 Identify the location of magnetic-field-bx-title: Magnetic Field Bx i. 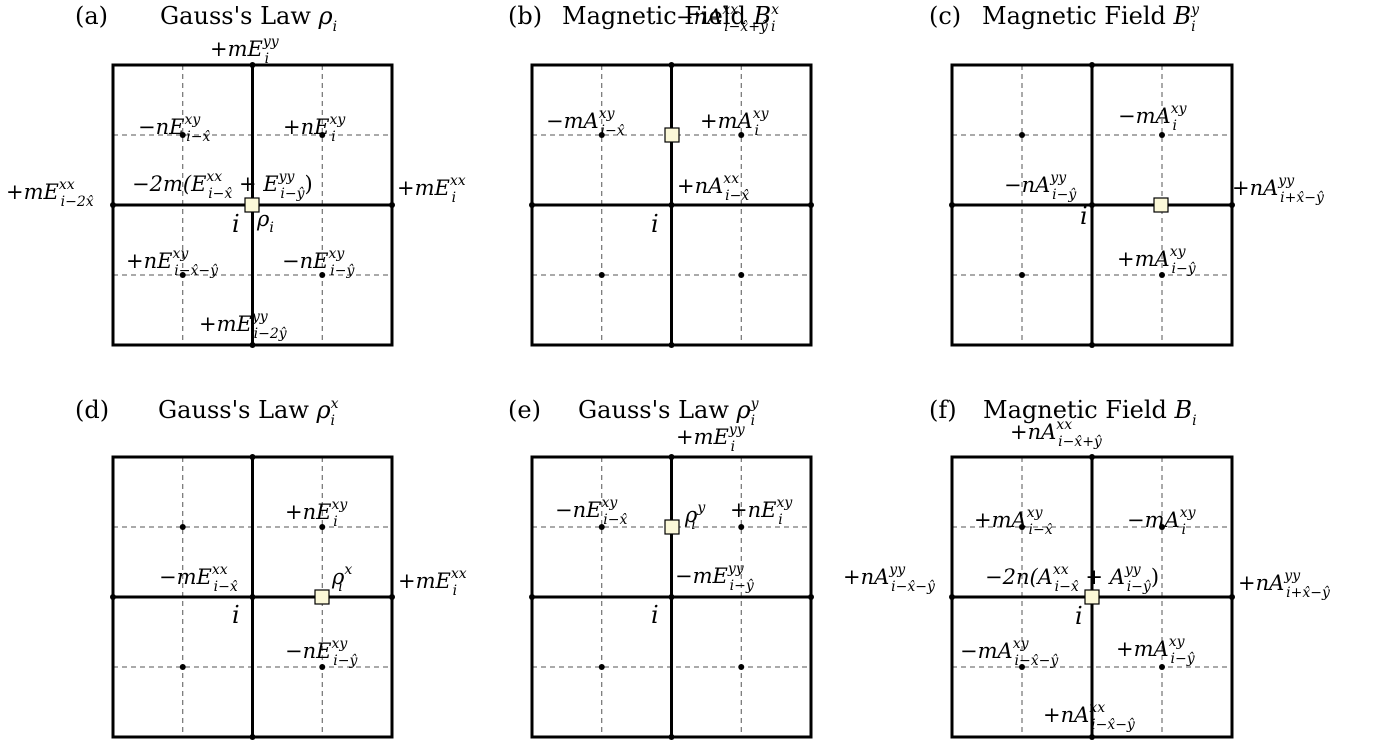
(670, 18).